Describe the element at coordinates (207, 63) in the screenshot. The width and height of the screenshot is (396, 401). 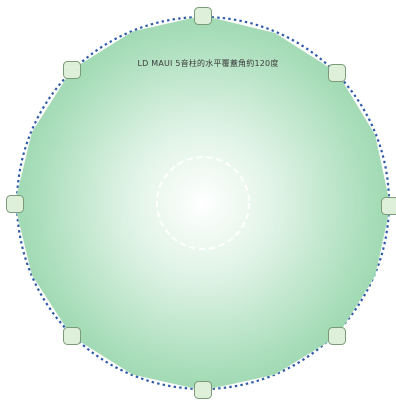
I see `diagram-caption: LD MAUI 5音柱的水平覆蓋角約120度` at that location.